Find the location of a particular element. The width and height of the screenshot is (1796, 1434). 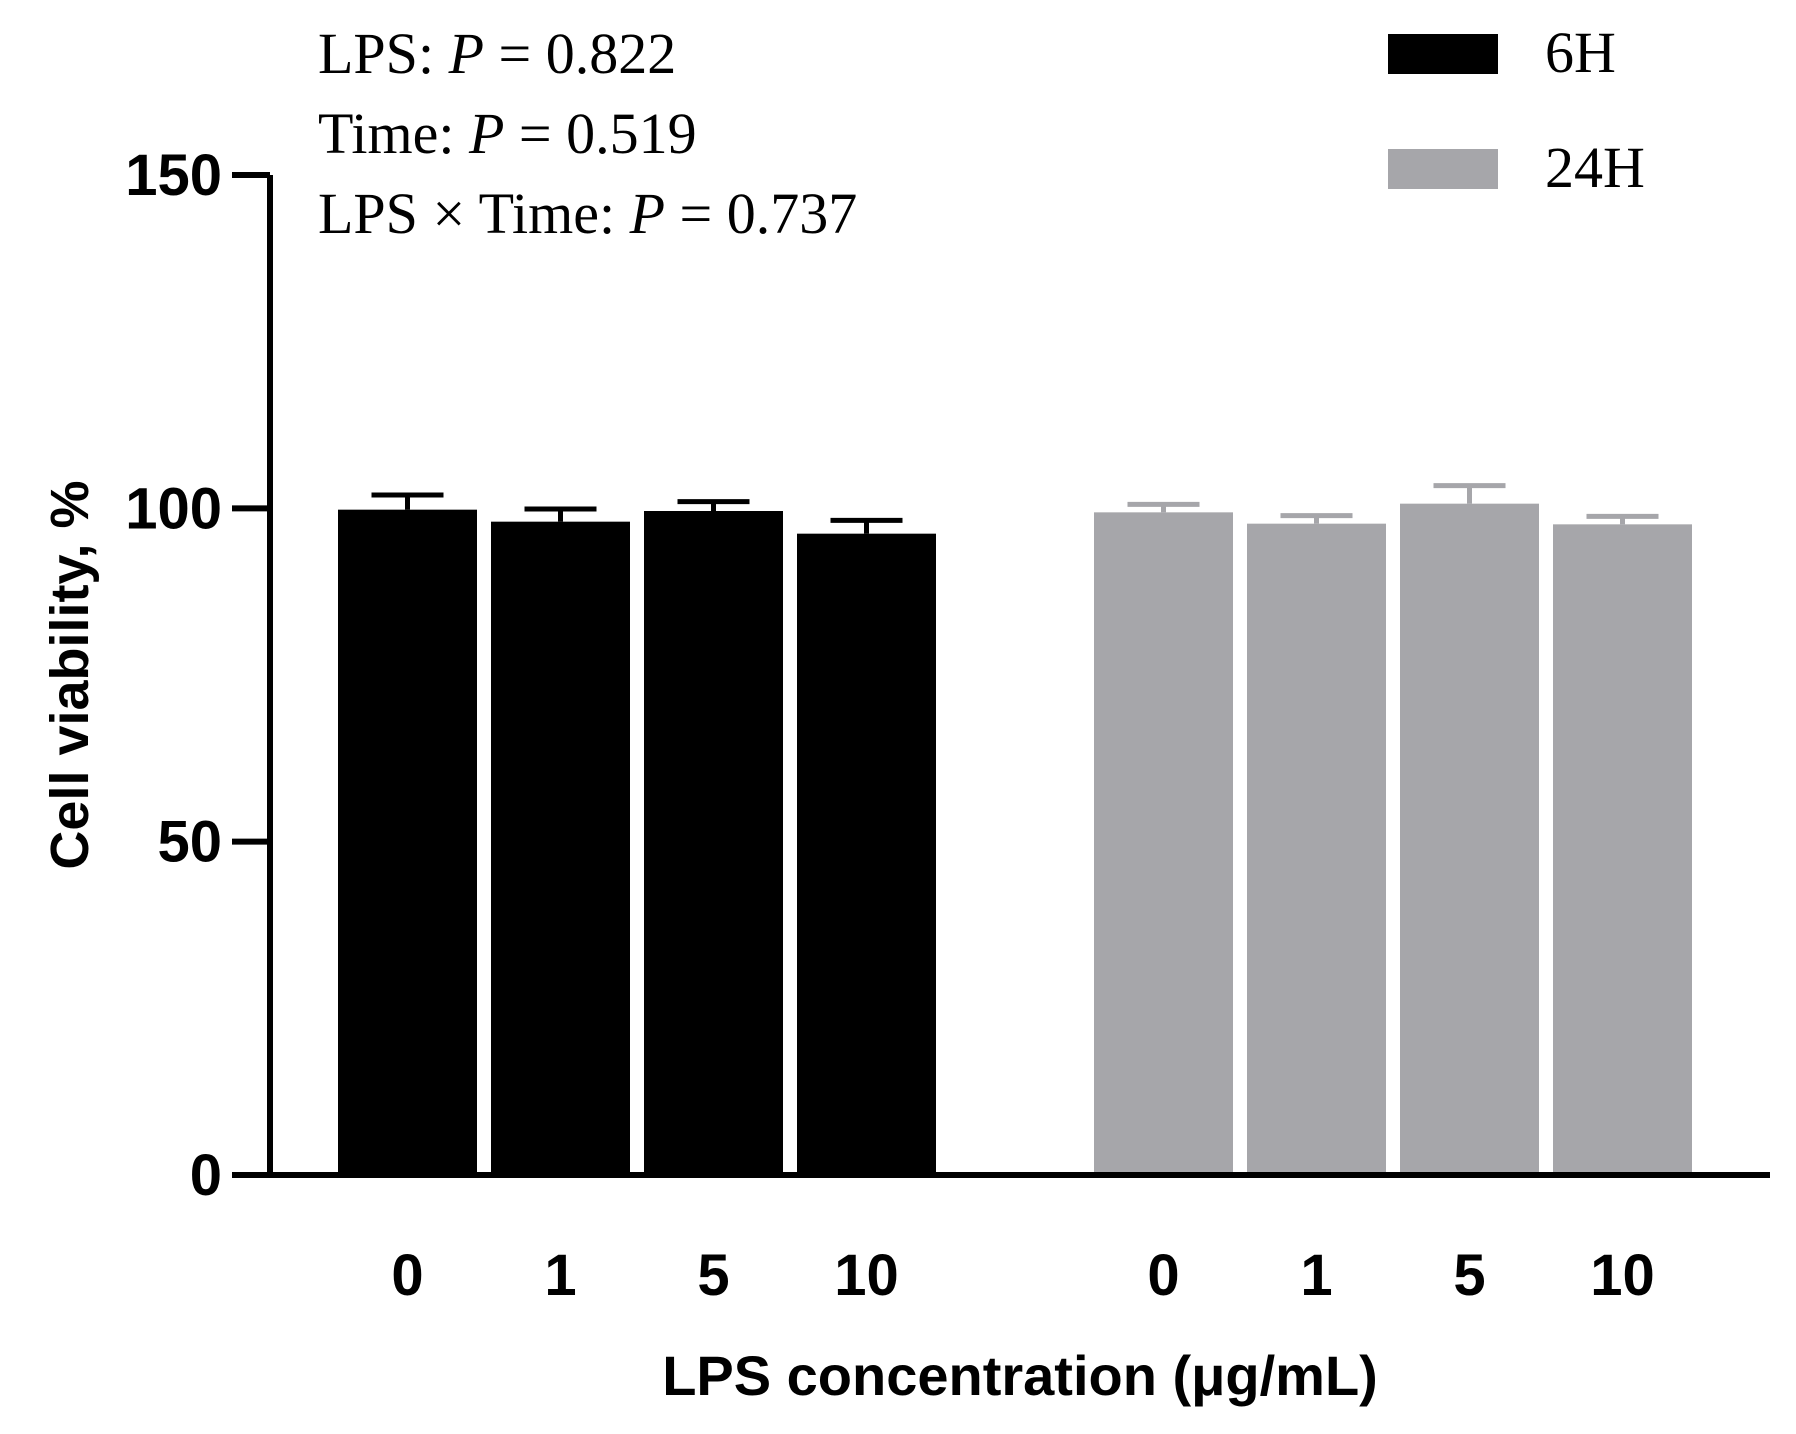

stats-annotation: Time: P = 0.519 is located at coordinates (507, 133).